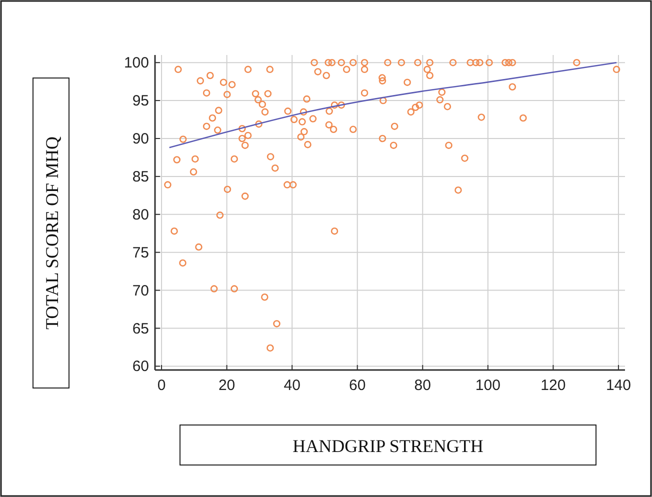 The height and width of the screenshot is (497, 652). Describe the element at coordinates (393, 105) in the screenshot. I see `line-series` at that location.